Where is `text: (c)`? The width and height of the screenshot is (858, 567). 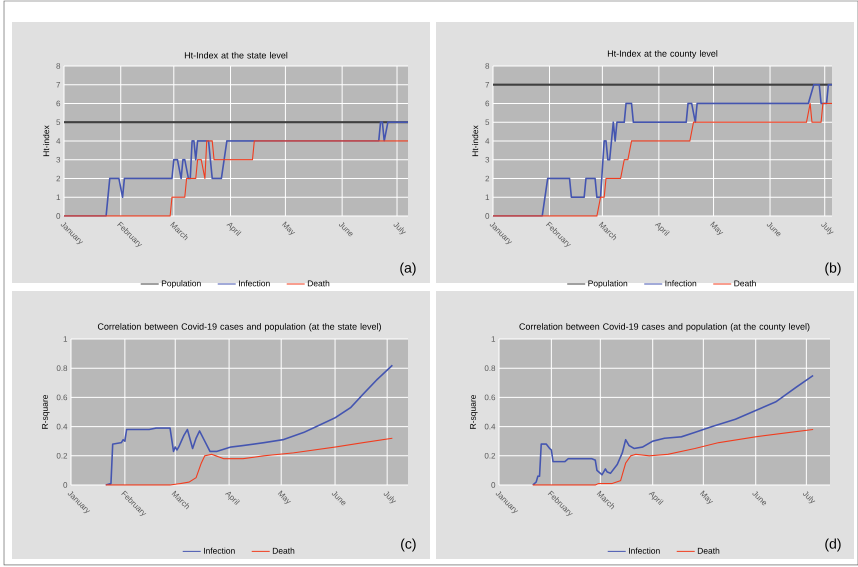
text: (c) is located at coordinates (408, 545).